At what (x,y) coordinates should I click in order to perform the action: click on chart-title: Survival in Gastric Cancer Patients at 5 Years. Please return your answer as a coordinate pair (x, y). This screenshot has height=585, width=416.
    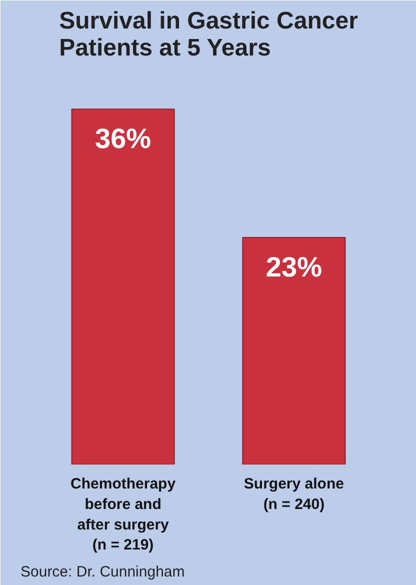
    Looking at the image, I should click on (208, 35).